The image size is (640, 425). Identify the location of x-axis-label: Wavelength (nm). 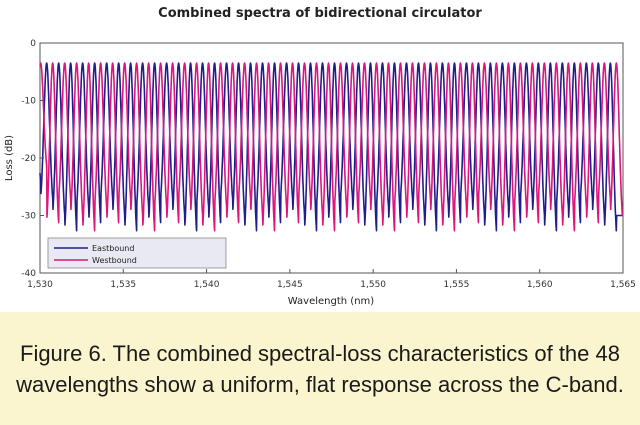
(331, 301).